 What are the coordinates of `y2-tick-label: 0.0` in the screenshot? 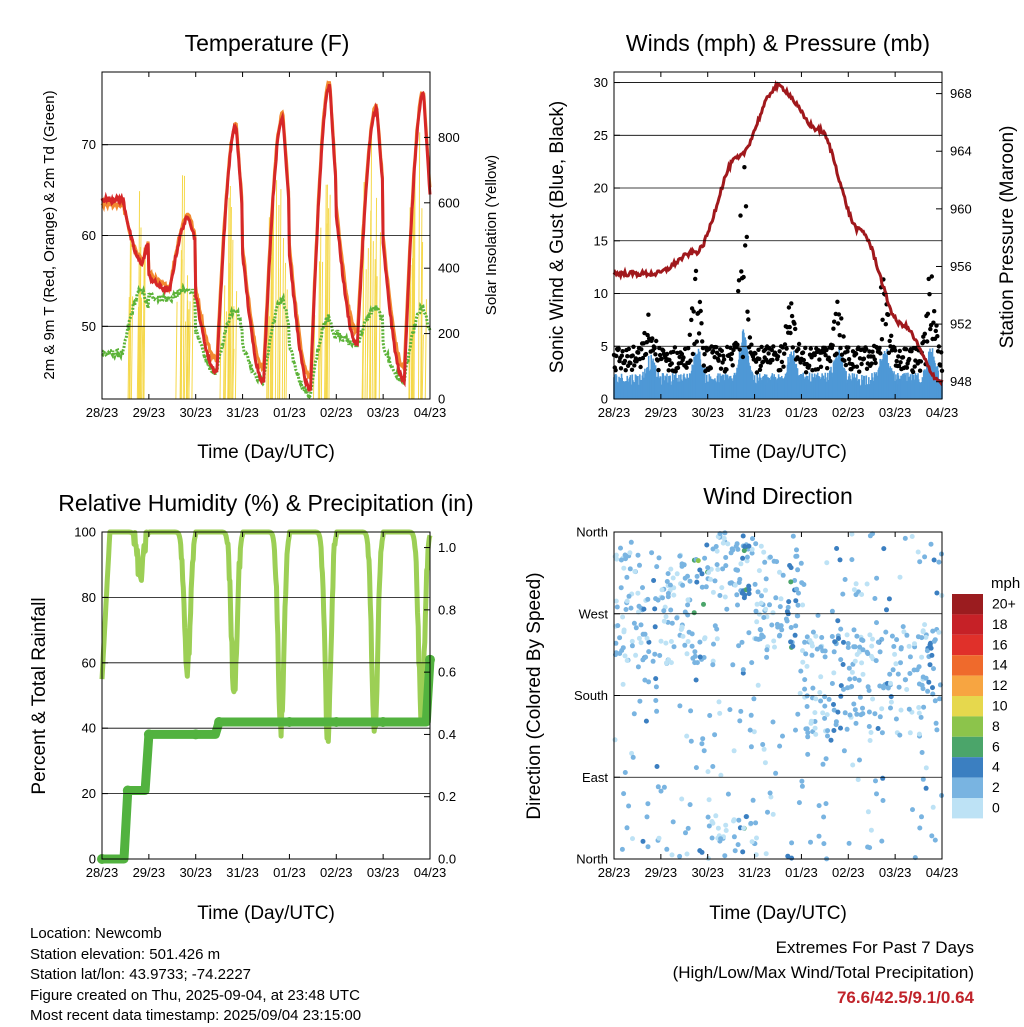 It's located at (447, 859).